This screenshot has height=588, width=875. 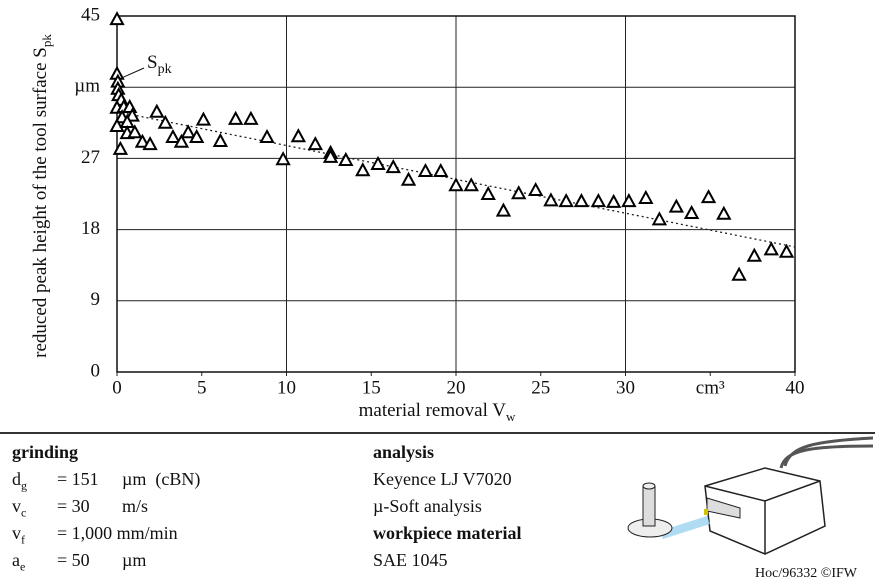 I want to click on x-label-text: material removal V, so click(x=433, y=410).